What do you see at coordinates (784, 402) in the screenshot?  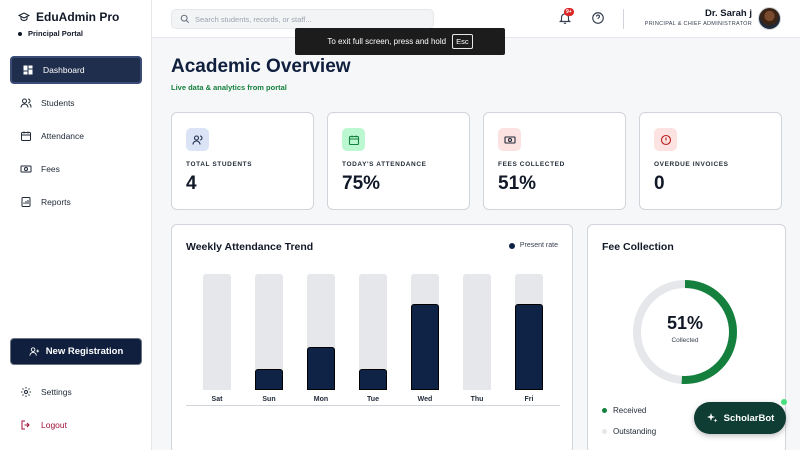 I see `online-indicator` at bounding box center [784, 402].